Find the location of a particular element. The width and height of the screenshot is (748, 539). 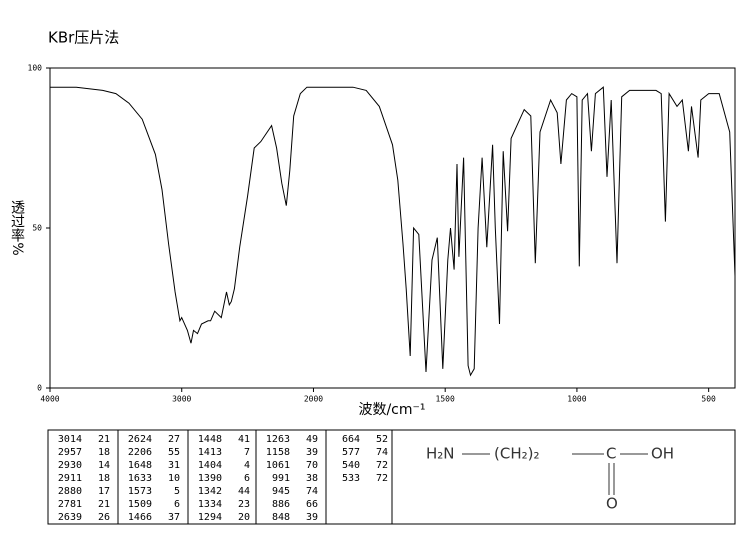

peak-wavenumber: 2911 is located at coordinates (70, 478).